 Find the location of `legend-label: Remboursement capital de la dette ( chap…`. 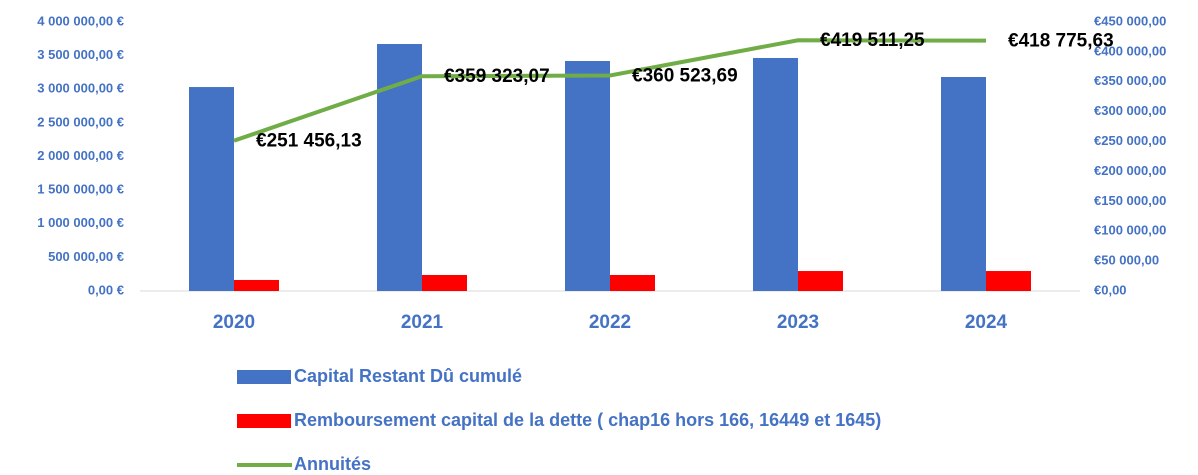

legend-label: Remboursement capital de la dette ( chap… is located at coordinates (587, 420).